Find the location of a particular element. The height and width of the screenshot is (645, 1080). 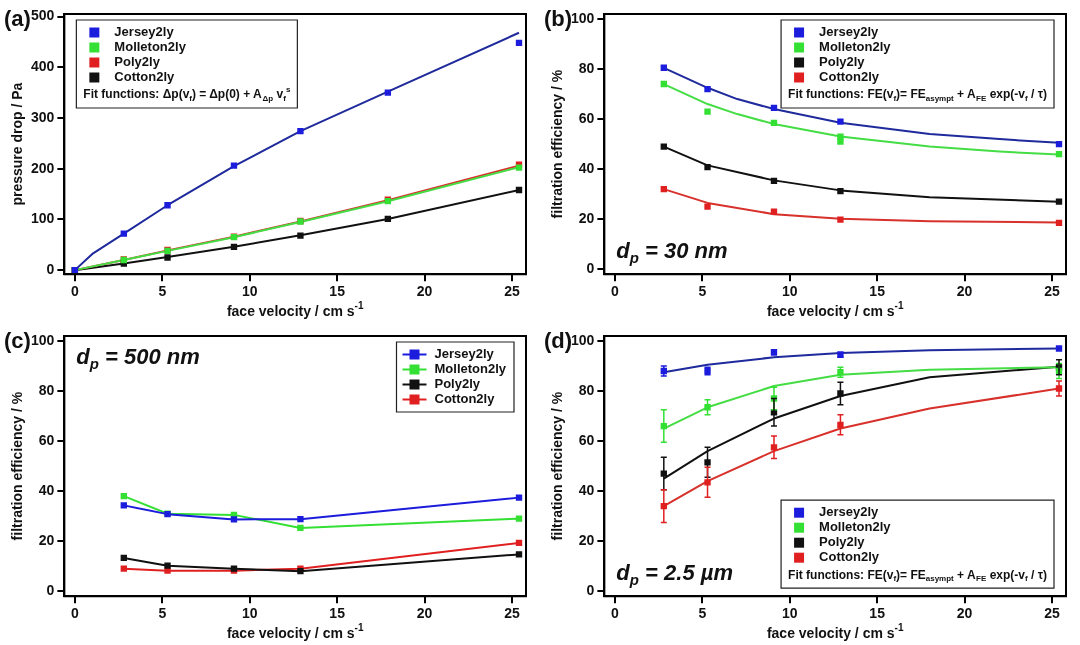

y-tick-label: 500 is located at coordinates (43, 15).